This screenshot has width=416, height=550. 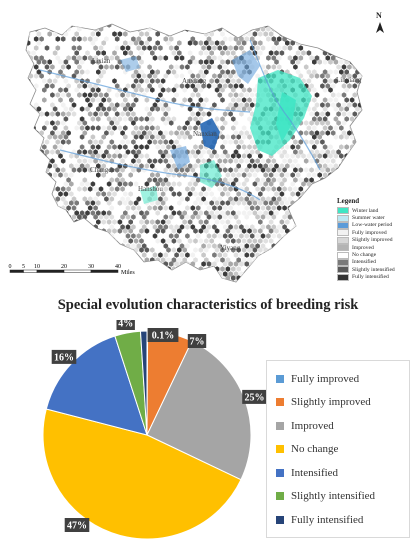 What do you see at coordinates (333, 496) in the screenshot?
I see `pie-legend-label: Slightly intensified` at bounding box center [333, 496].